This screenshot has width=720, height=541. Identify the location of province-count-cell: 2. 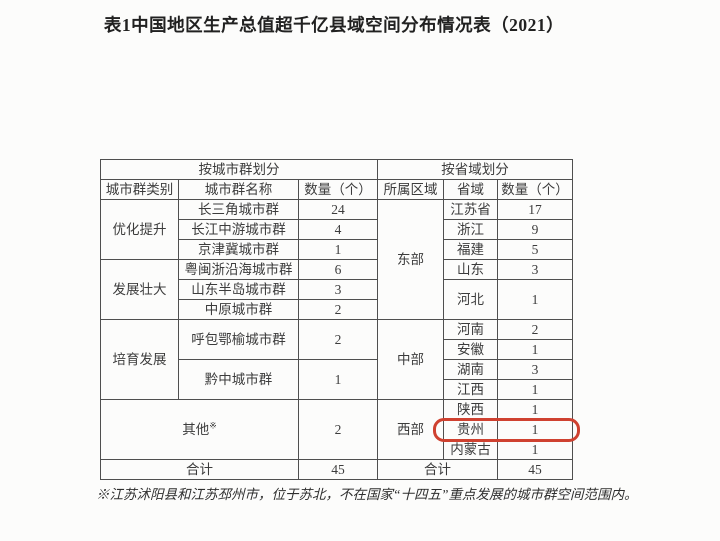
(535, 329).